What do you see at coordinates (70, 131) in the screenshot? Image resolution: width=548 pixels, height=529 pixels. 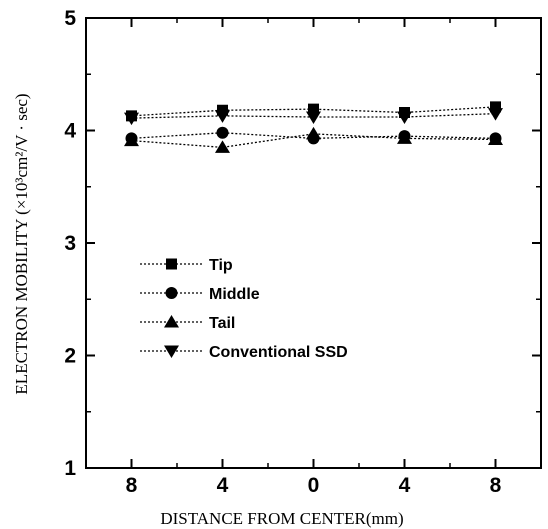 I see `y-tick-label: 4` at bounding box center [70, 131].